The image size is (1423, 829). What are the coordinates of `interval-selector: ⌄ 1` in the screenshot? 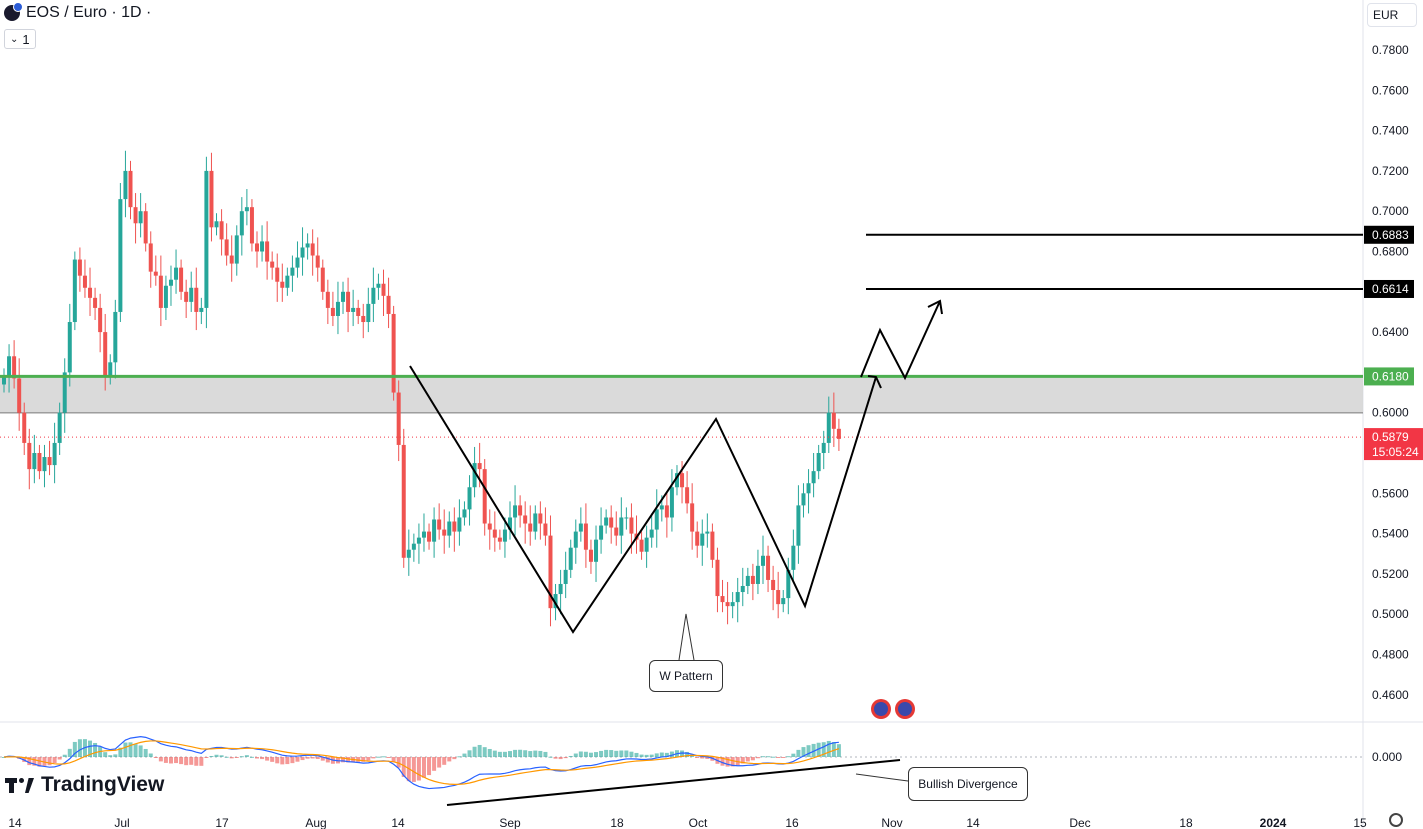 It's located at (20, 39).